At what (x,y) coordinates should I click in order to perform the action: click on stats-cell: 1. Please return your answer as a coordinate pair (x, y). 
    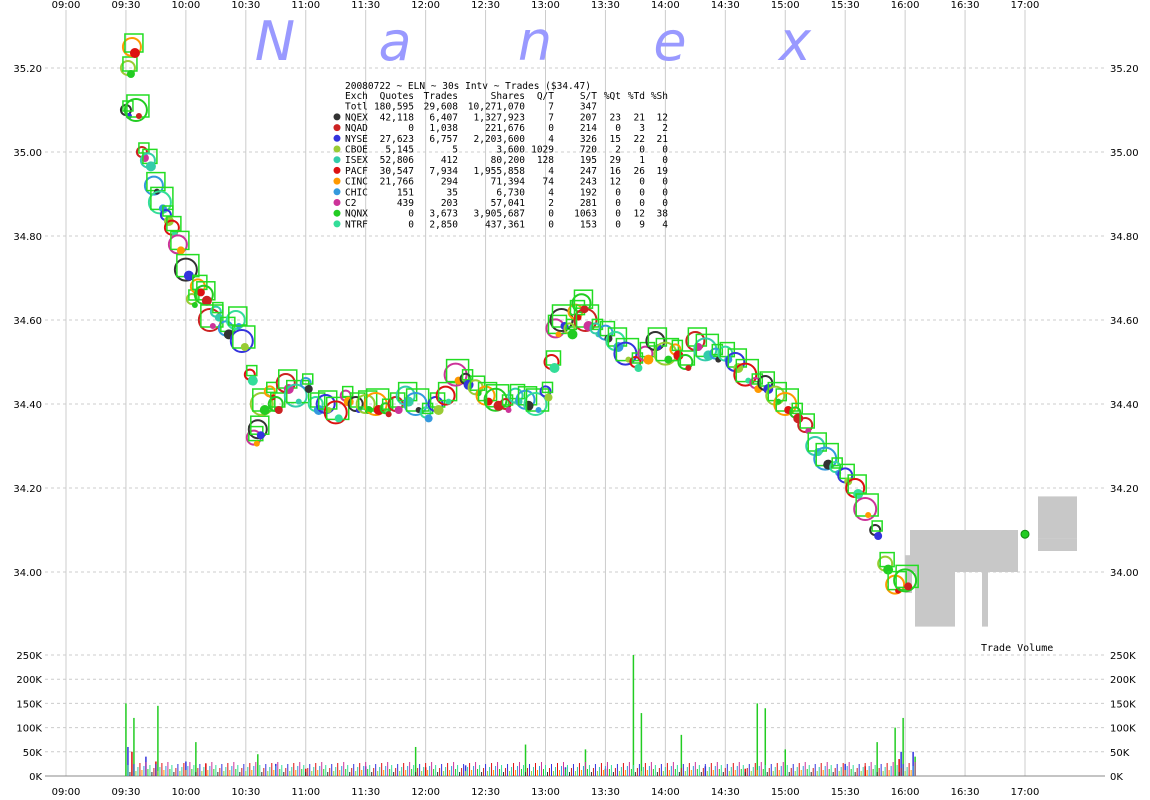
    Looking at the image, I should click on (642, 160).